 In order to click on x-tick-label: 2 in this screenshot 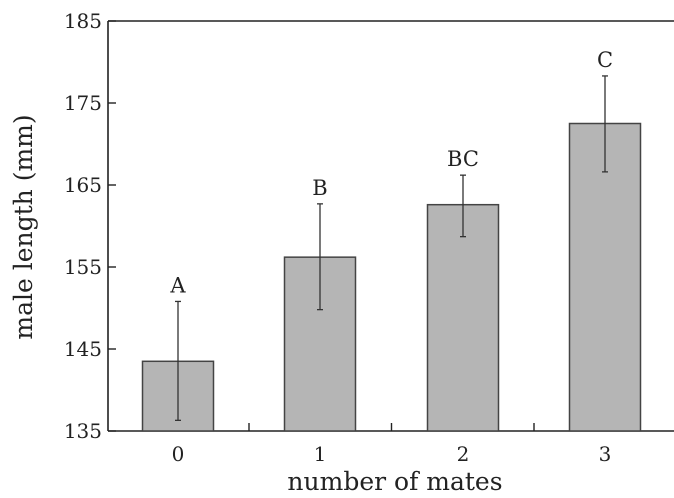, I will do `click(463, 454)`.